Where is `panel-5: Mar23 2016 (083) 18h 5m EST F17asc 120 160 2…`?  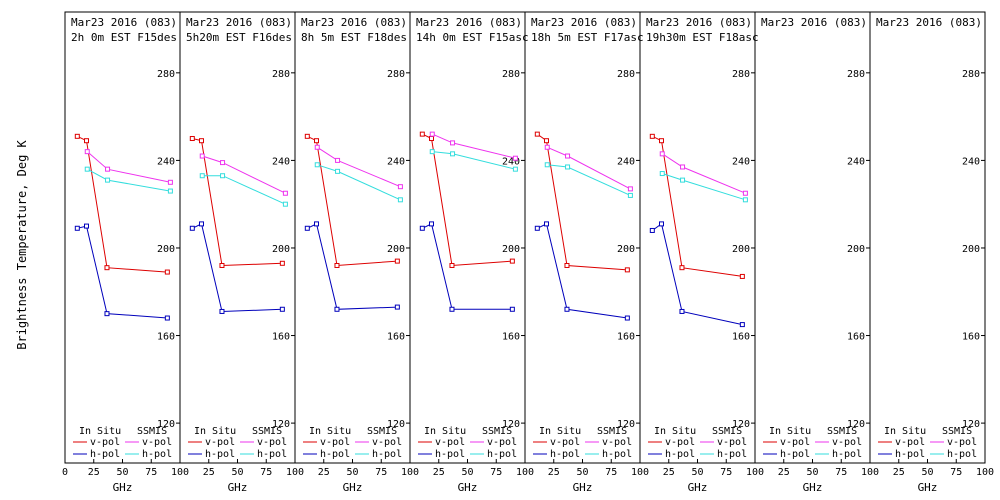
panel-5: Mar23 2016 (083) 18h 5m EST F17asc 120 160 2… is located at coordinates (586, 252).